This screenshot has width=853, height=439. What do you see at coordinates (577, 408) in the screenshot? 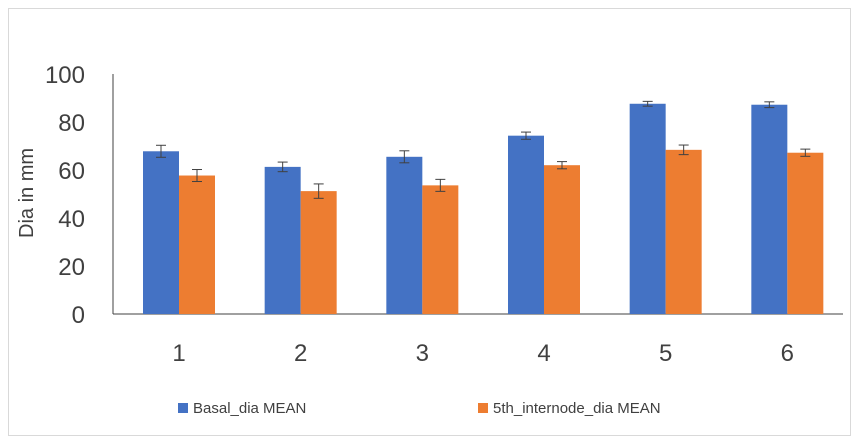
I see `legend-label: 5th_internode_dia MEAN` at bounding box center [577, 408].